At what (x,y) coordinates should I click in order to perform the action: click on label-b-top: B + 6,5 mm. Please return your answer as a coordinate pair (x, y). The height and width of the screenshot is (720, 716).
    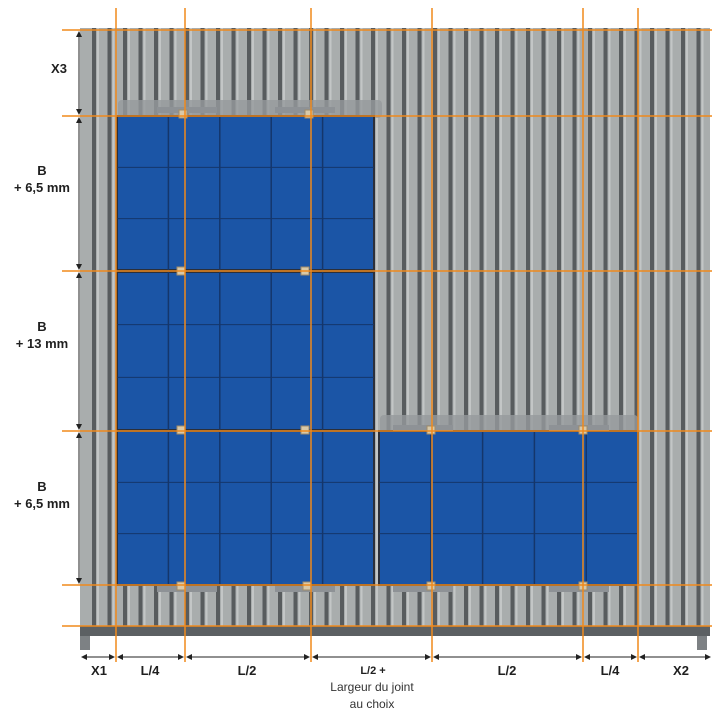
    Looking at the image, I should click on (42, 179).